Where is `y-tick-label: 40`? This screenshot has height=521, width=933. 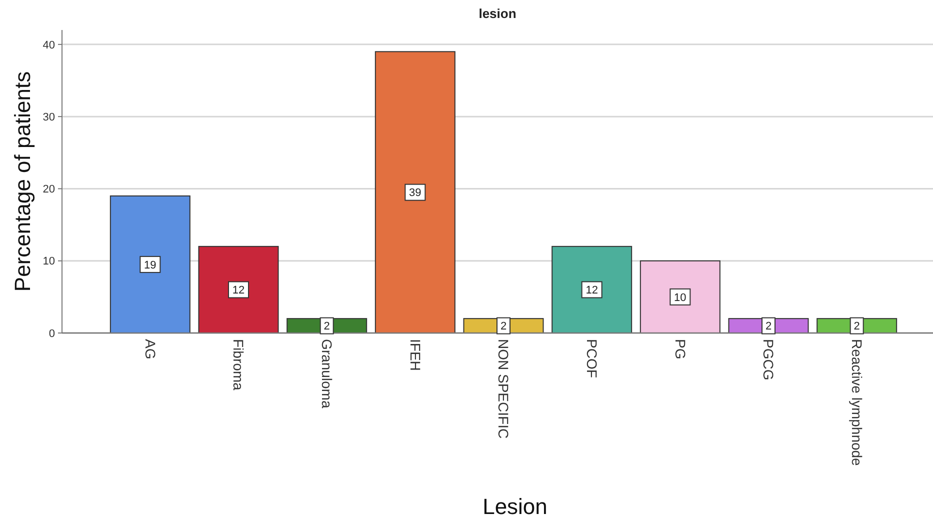 y-tick-label: 40 is located at coordinates (48, 45).